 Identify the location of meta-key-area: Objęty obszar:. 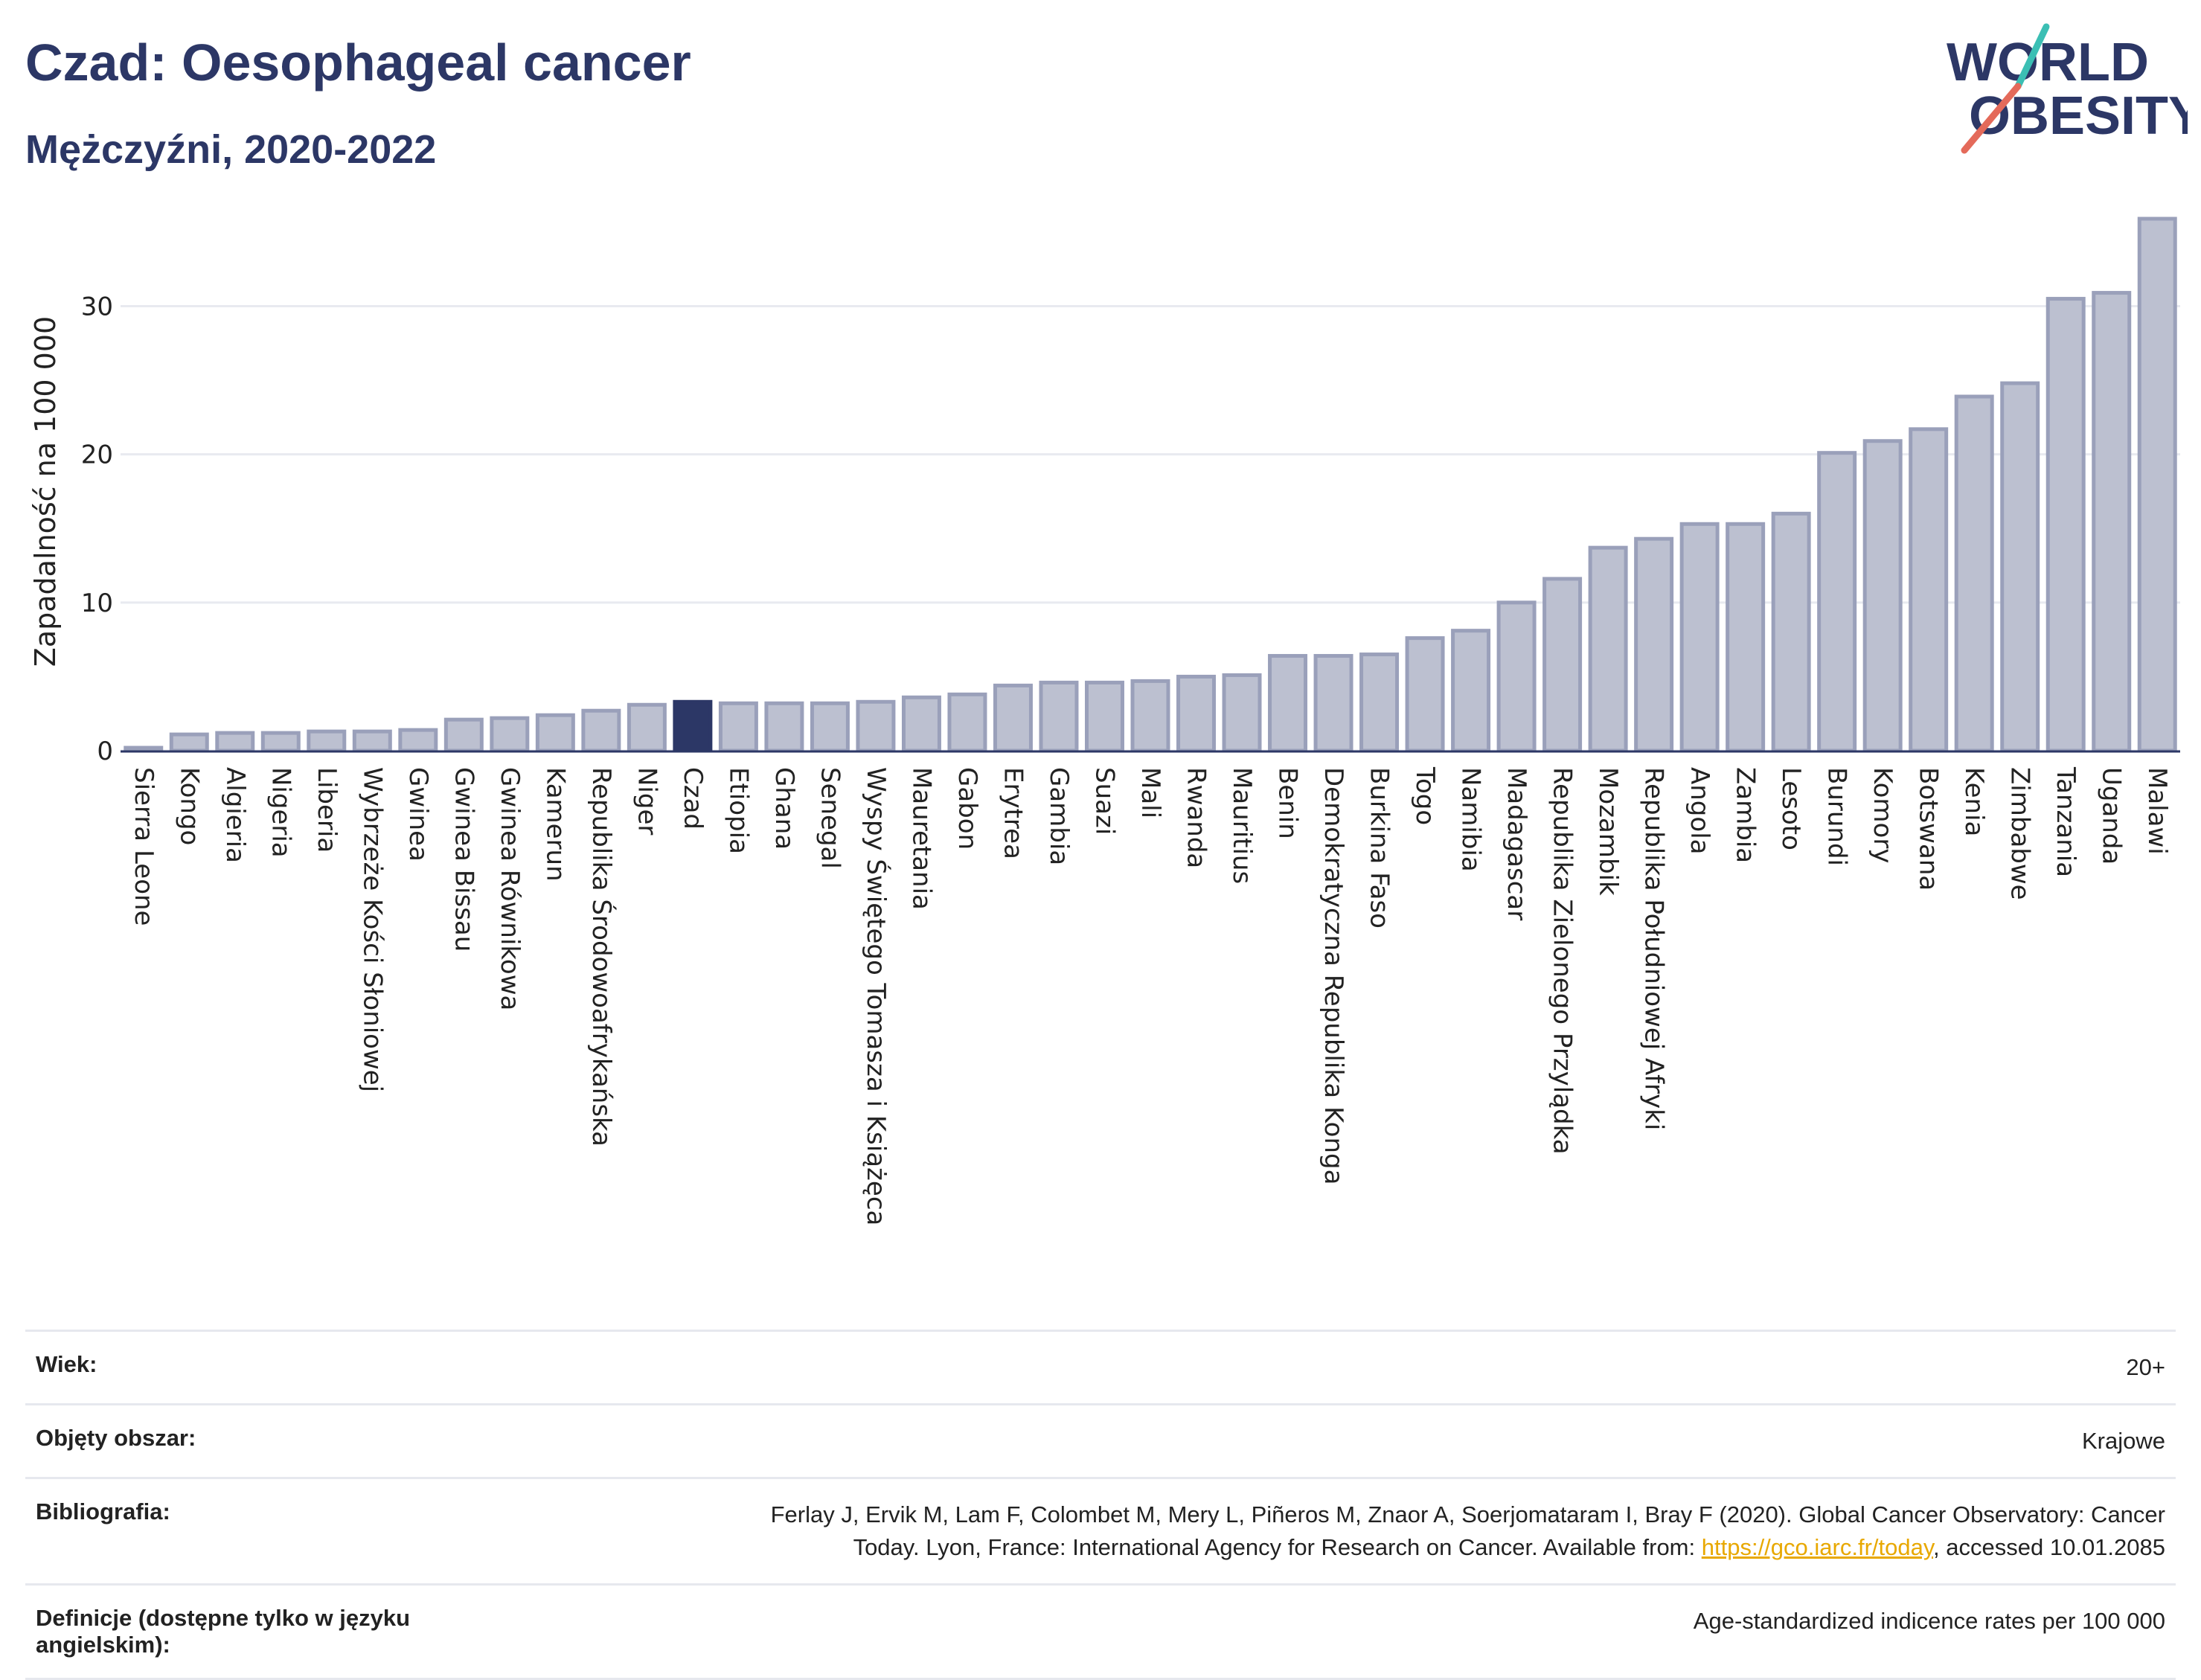
(268, 1441).